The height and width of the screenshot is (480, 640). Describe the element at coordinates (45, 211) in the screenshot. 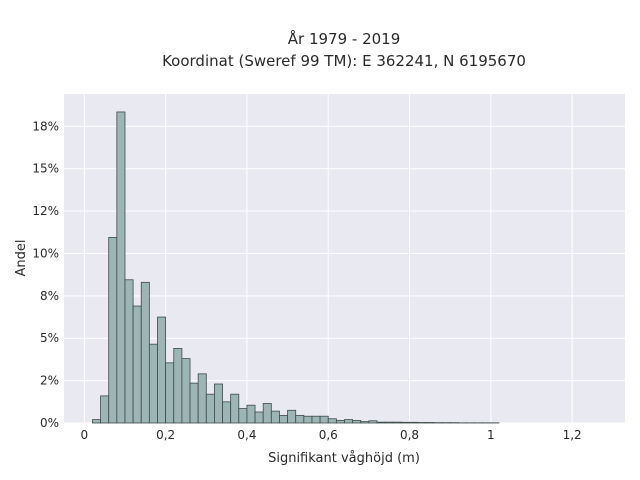

I see `y-tick-label: 12%` at that location.